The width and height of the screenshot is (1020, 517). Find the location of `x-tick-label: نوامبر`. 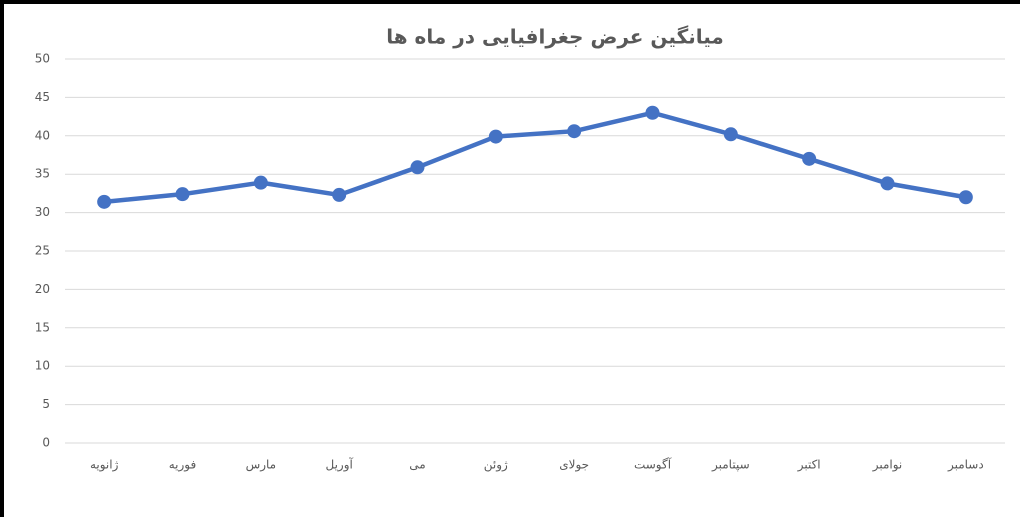

x-tick-label: نوامبر is located at coordinates (887, 465).